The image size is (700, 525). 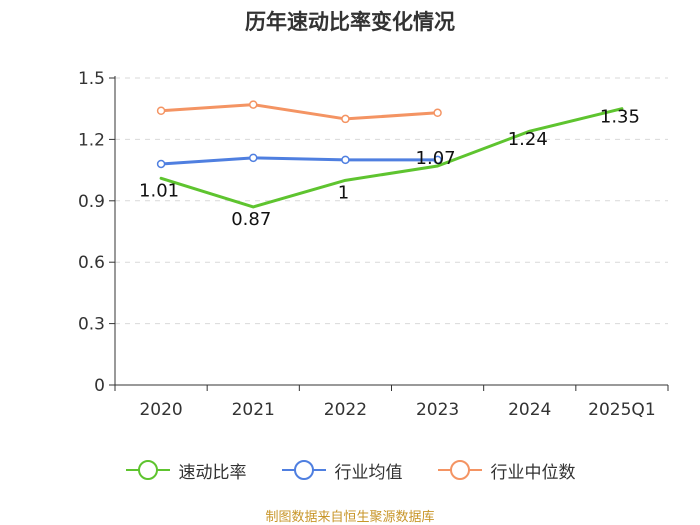 I want to click on x-tick-label: 2023, so click(x=437, y=410).